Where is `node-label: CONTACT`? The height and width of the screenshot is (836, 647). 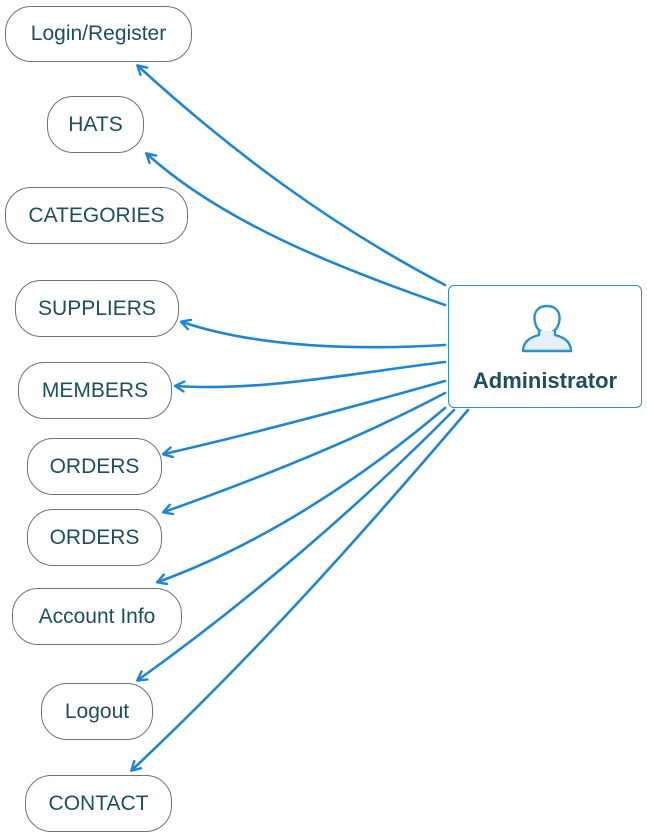 node-label: CONTACT is located at coordinates (98, 803).